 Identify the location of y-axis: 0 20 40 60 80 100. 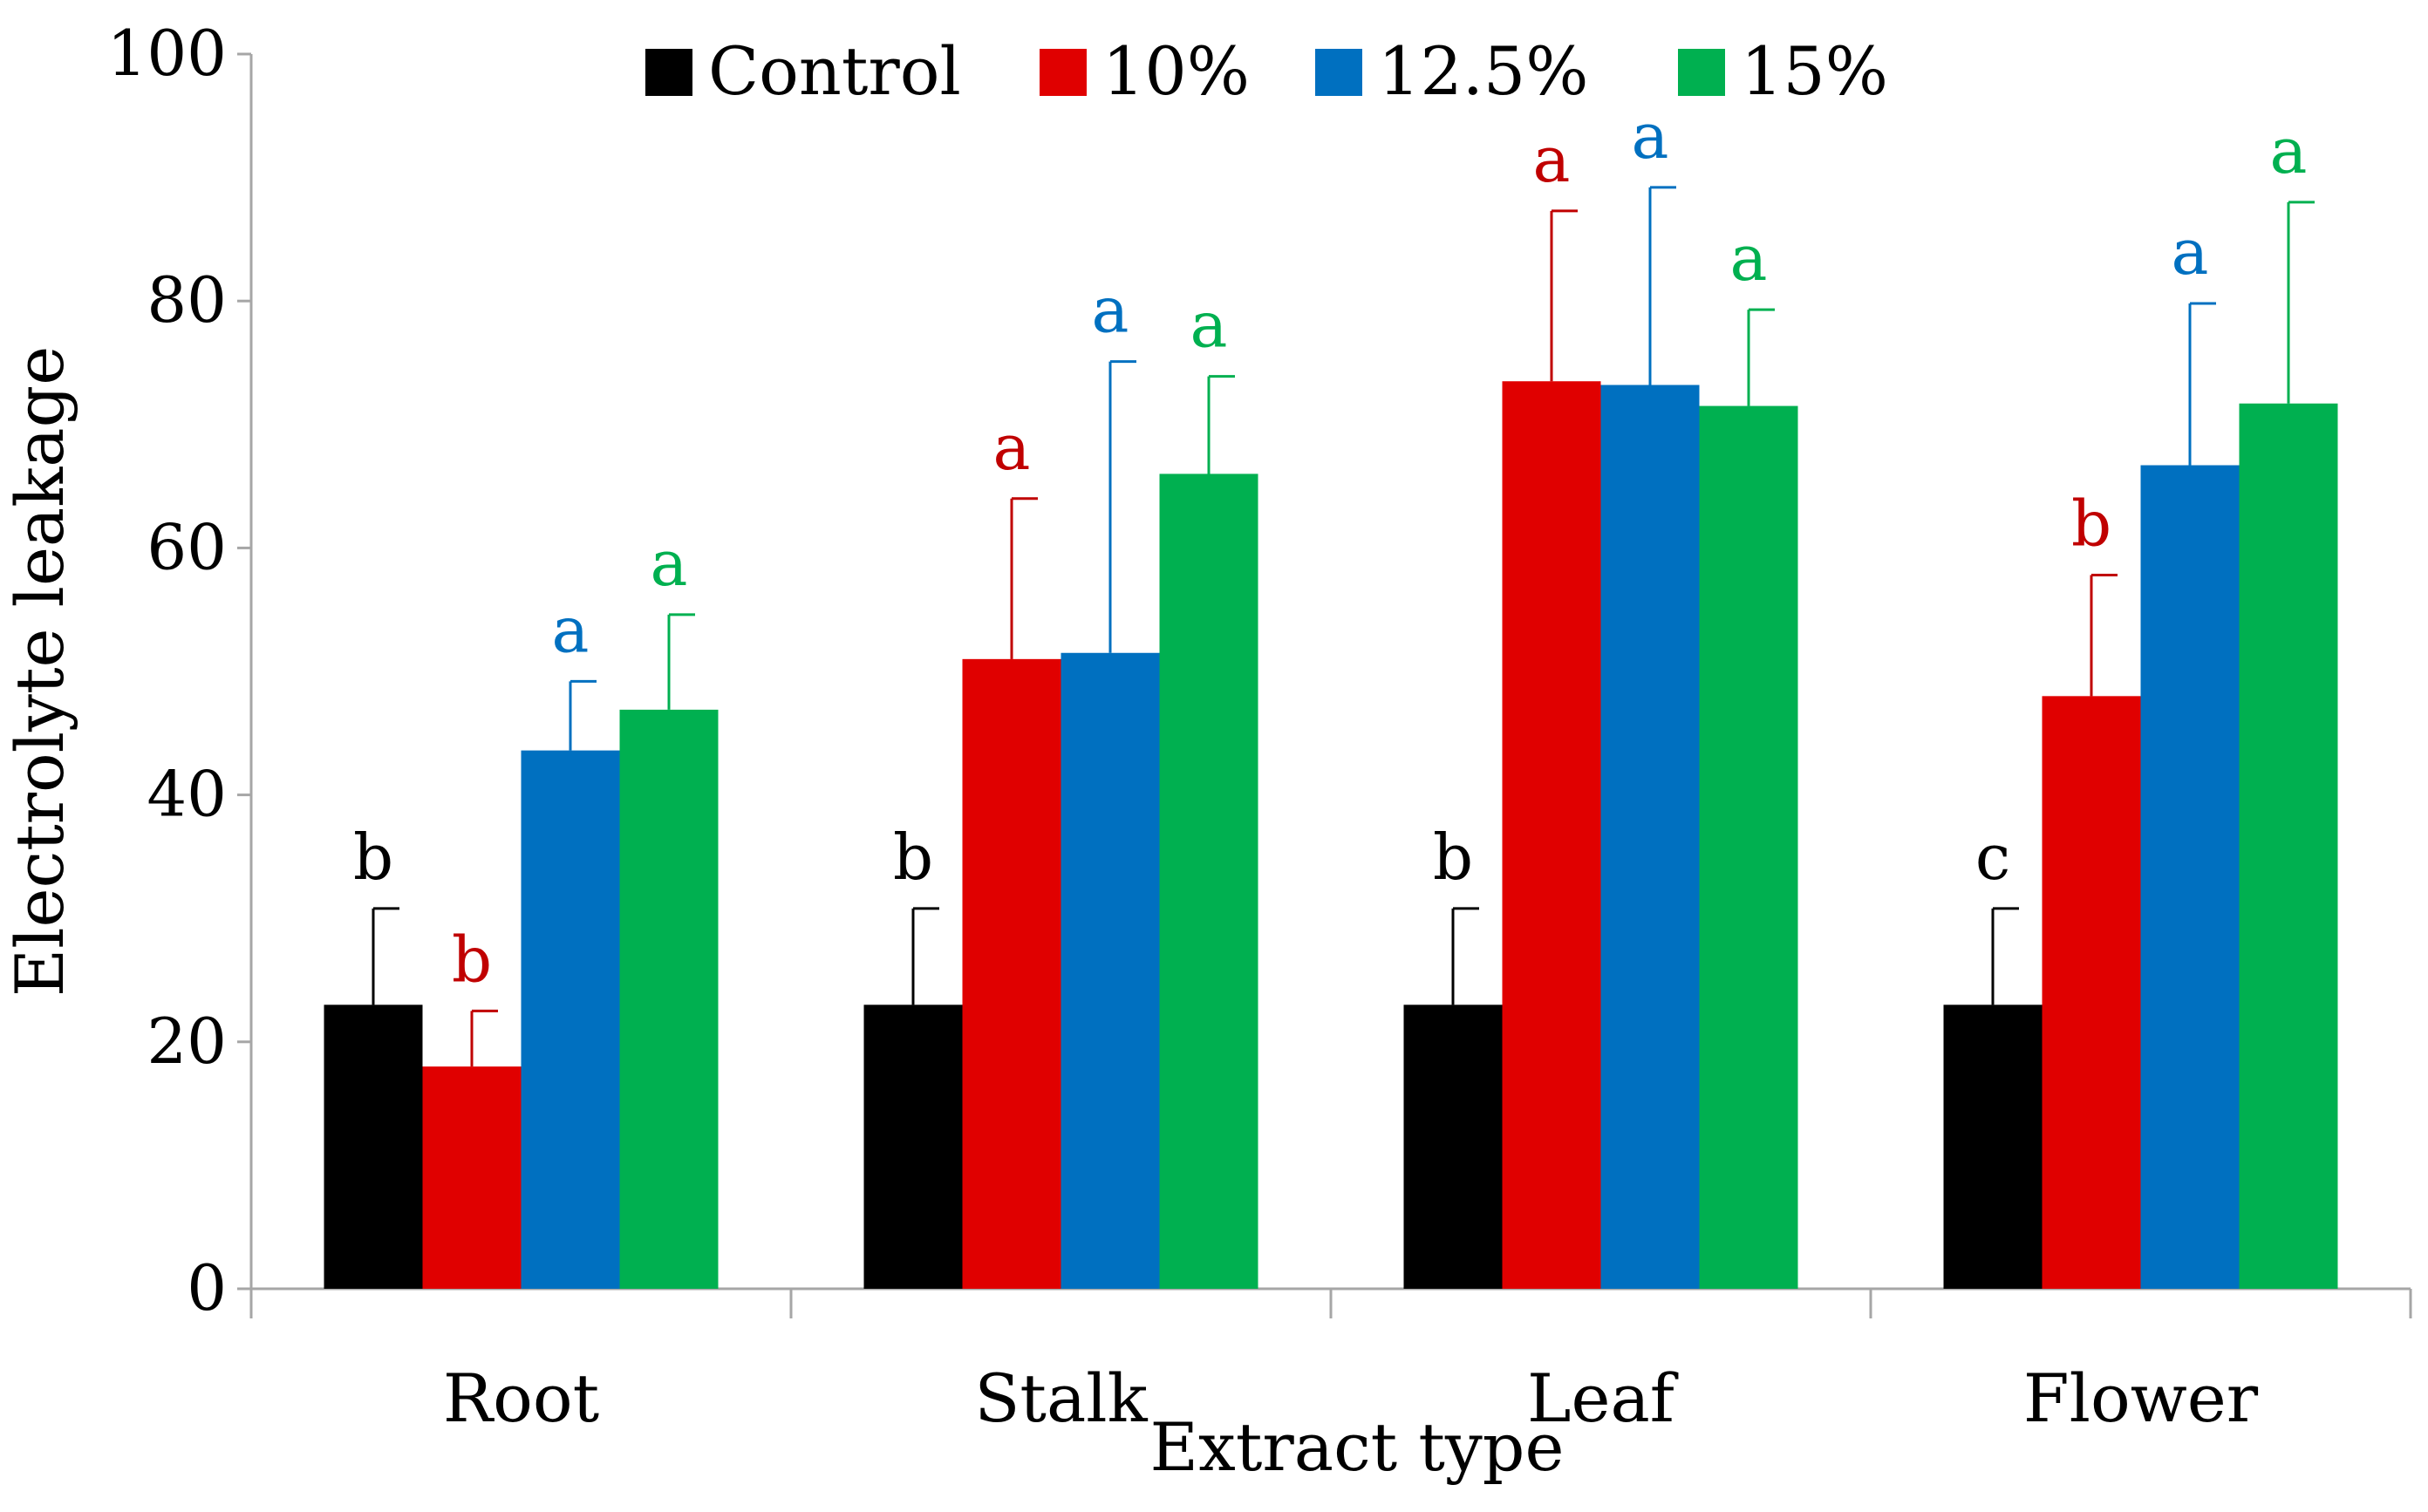
(180, 671).